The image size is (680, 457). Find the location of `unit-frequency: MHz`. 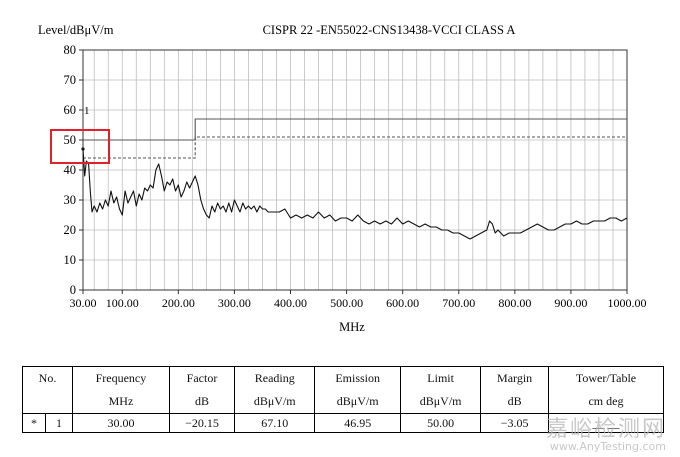

unit-frequency: MHz is located at coordinates (121, 402).